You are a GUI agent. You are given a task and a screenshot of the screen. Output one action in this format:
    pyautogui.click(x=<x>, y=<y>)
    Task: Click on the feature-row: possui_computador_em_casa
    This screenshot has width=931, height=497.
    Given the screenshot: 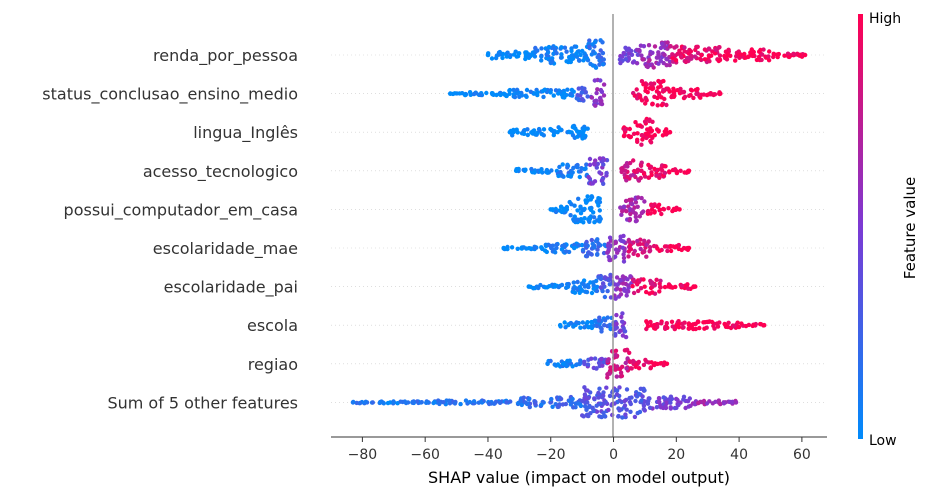 What is the action you would take?
    pyautogui.click(x=445, y=209)
    